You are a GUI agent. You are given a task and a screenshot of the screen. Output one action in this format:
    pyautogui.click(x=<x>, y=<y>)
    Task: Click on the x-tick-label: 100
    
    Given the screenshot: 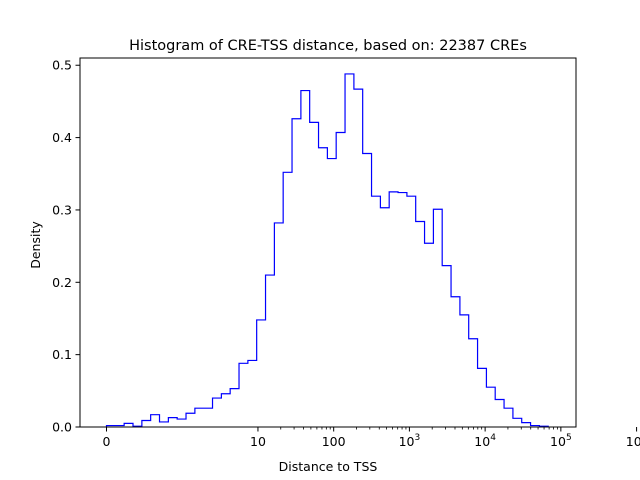 What is the action you would take?
    pyautogui.click(x=334, y=441)
    